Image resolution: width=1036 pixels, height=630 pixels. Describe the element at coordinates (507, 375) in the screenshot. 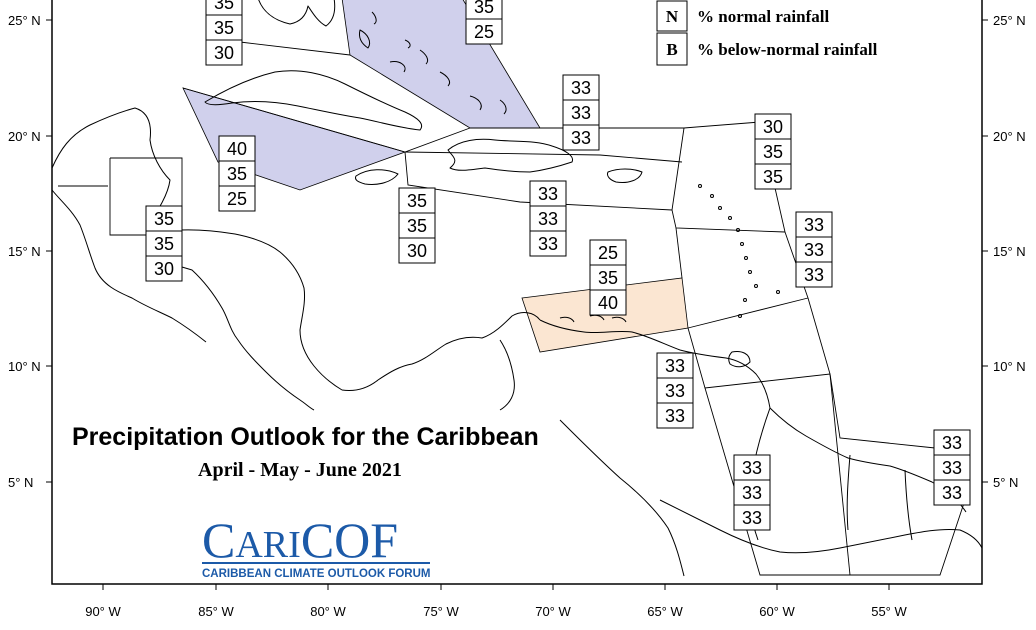

I see `coast-maracaibo` at that location.